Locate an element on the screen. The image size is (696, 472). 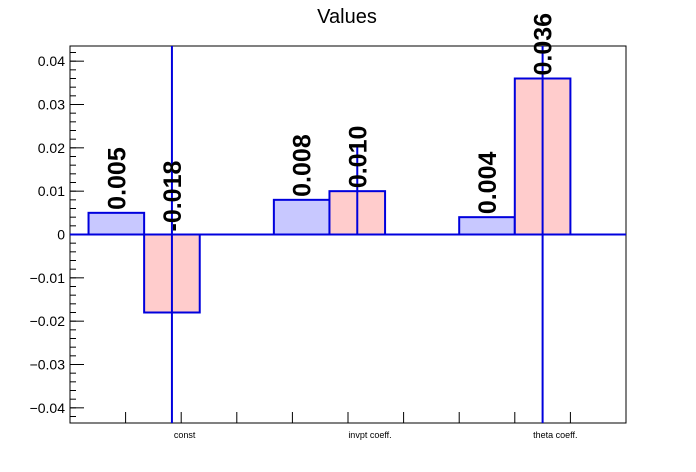
x-axis: const invpt coeff. theta coeff. is located at coordinates (351, 426).